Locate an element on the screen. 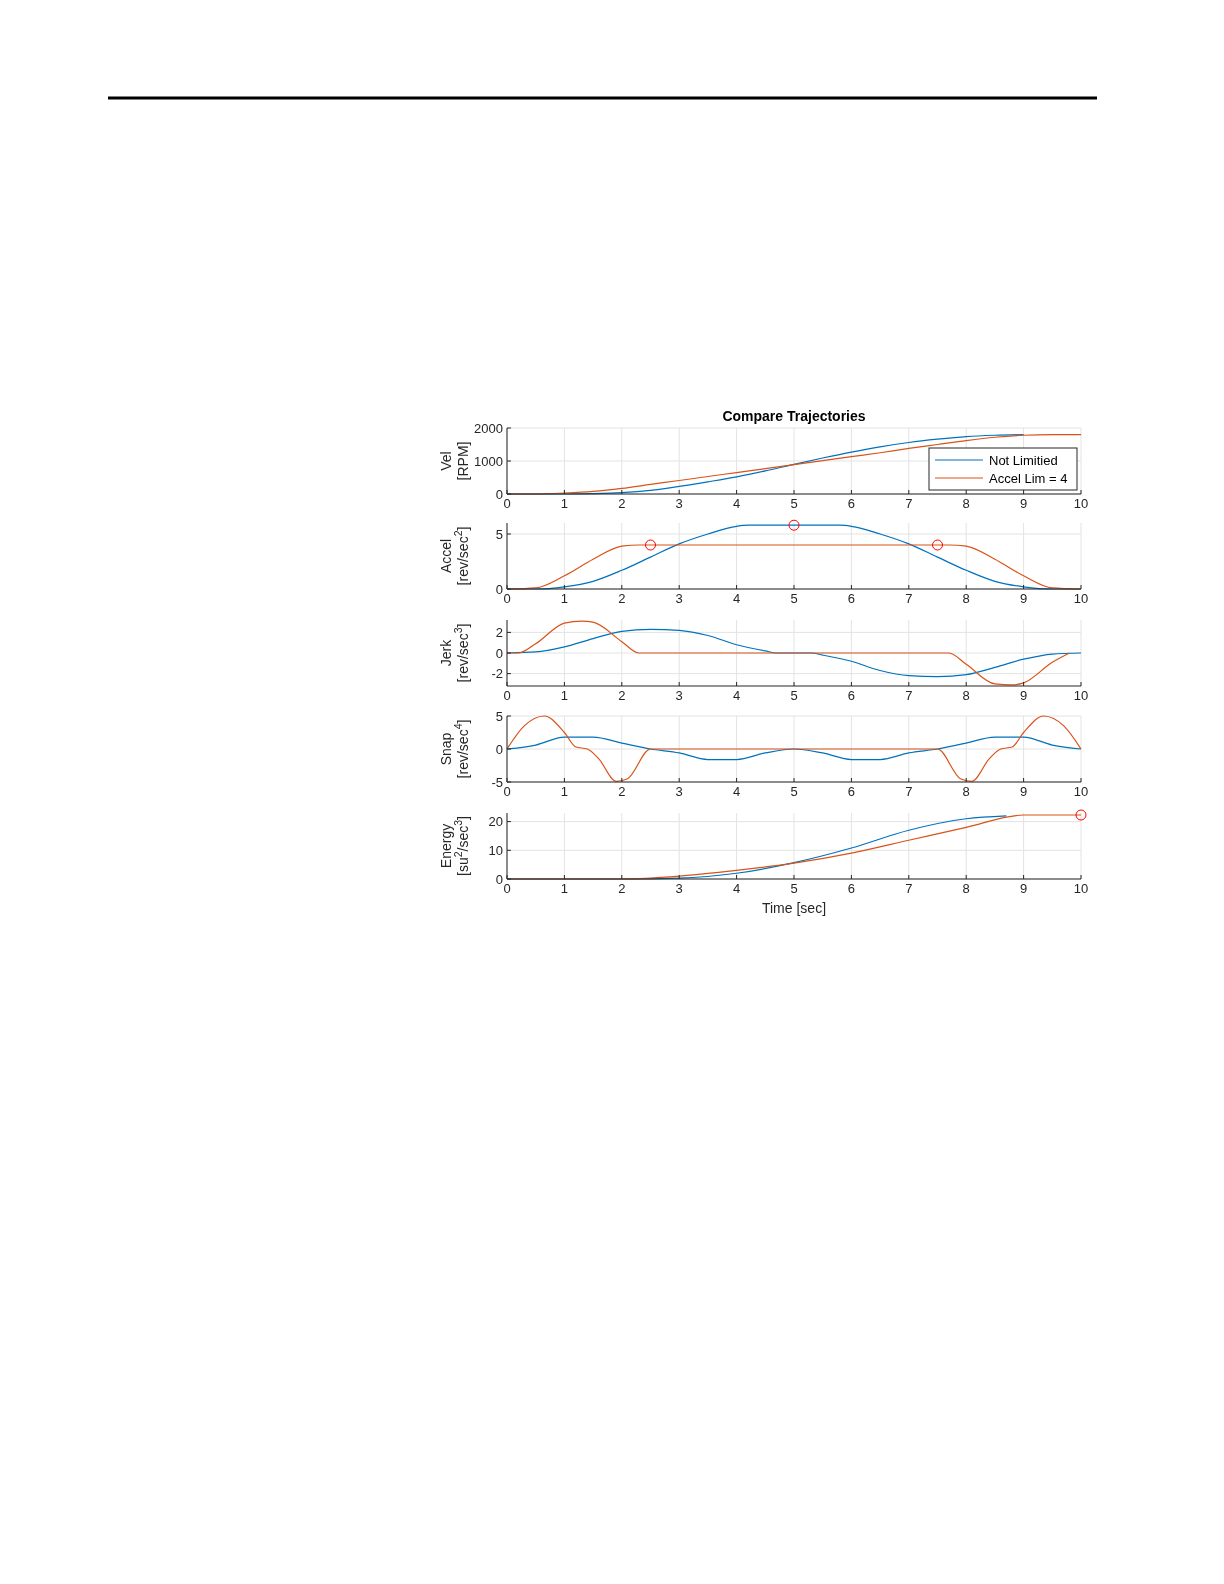  legend-label: Accel Lim = 4 is located at coordinates (1028, 478).